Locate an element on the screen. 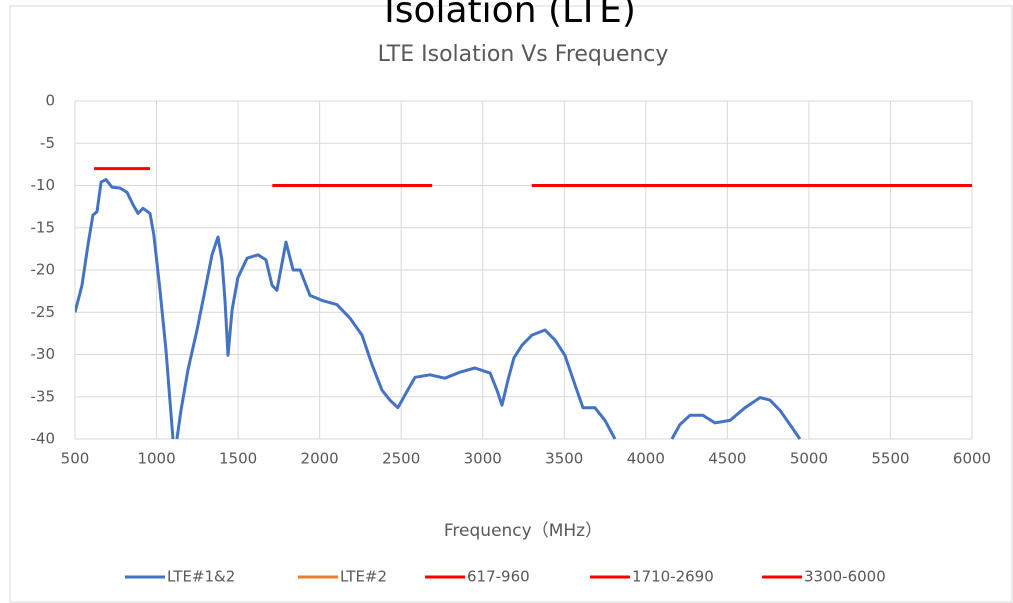 The height and width of the screenshot is (603, 1013). x-tick-label: 5500 is located at coordinates (890, 459).